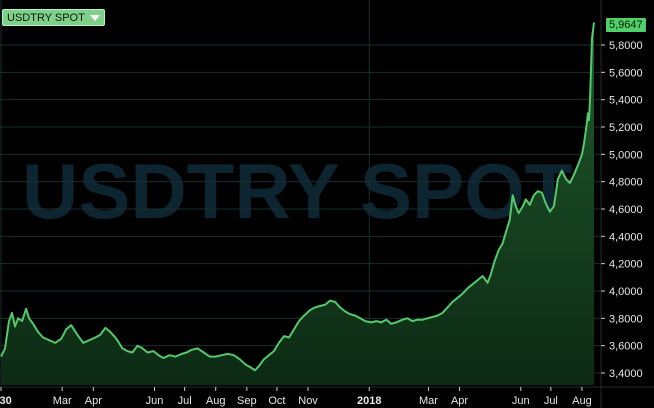 This screenshot has height=408, width=654. I want to click on y-tick-label: 3,4000, so click(626, 374).